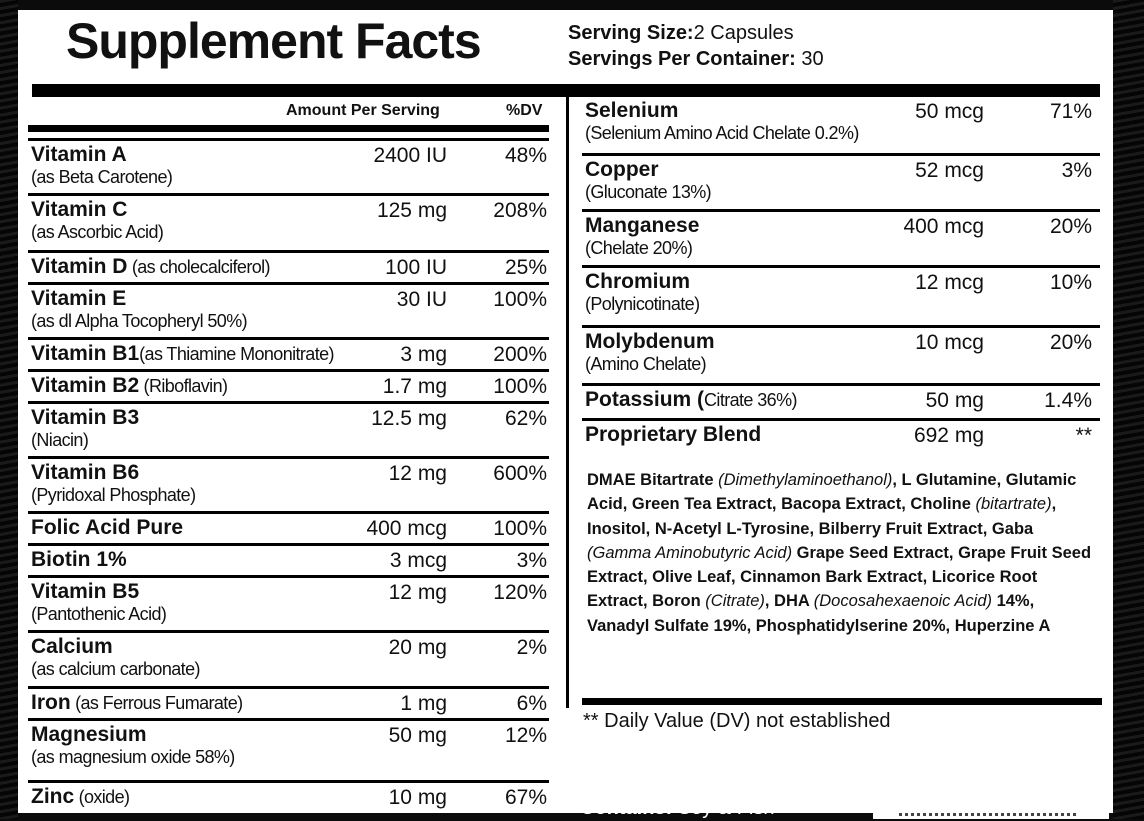 This screenshot has width=1144, height=821. Describe the element at coordinates (99, 614) in the screenshot. I see `nutrient-form: (Pantothenic Acid)` at that location.